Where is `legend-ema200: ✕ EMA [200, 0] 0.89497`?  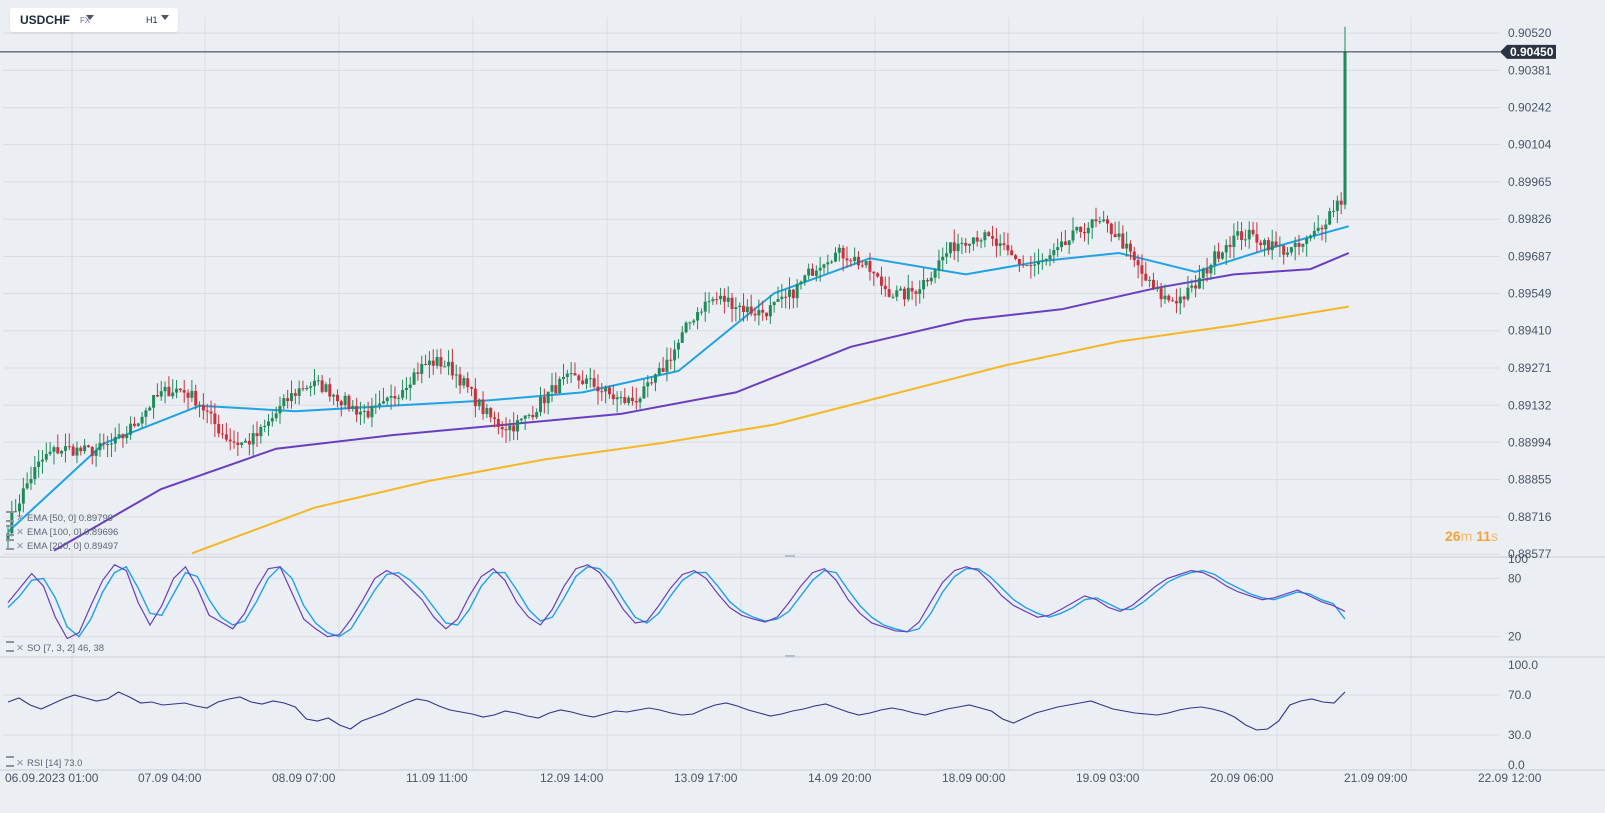
legend-ema200: ✕ EMA [200, 0] 0.89497 is located at coordinates (62, 545).